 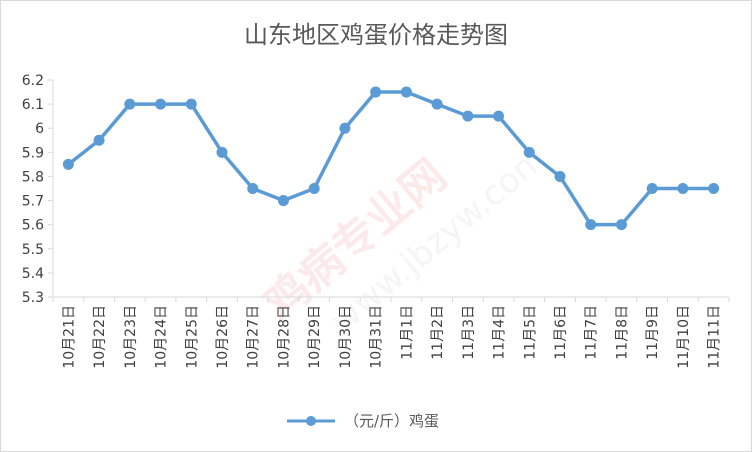 I want to click on x-tick-label: 10月25日, so click(x=192, y=337).